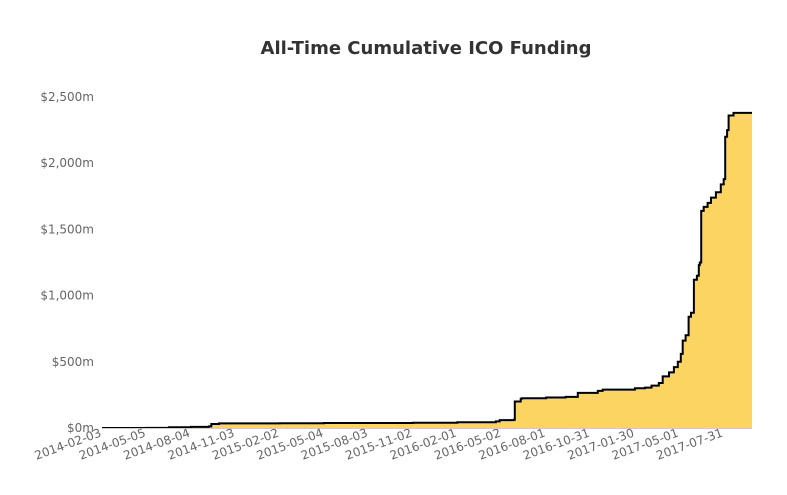 The image size is (787, 495). Describe the element at coordinates (67, 163) in the screenshot. I see `y-tick-label: $2,000m` at that location.